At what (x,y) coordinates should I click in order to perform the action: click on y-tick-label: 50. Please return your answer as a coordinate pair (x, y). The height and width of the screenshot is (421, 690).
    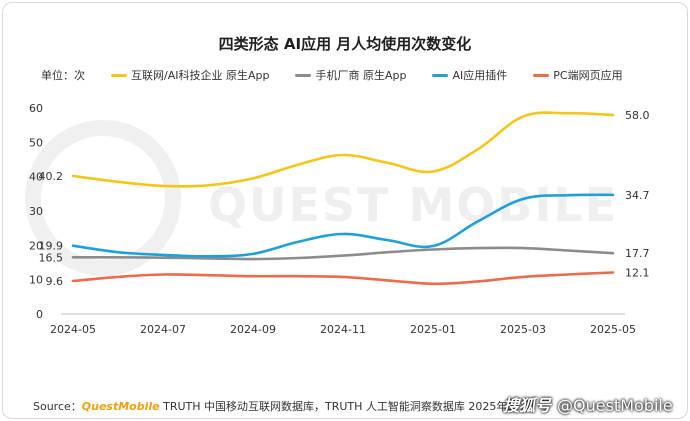
    Looking at the image, I should click on (36, 142).